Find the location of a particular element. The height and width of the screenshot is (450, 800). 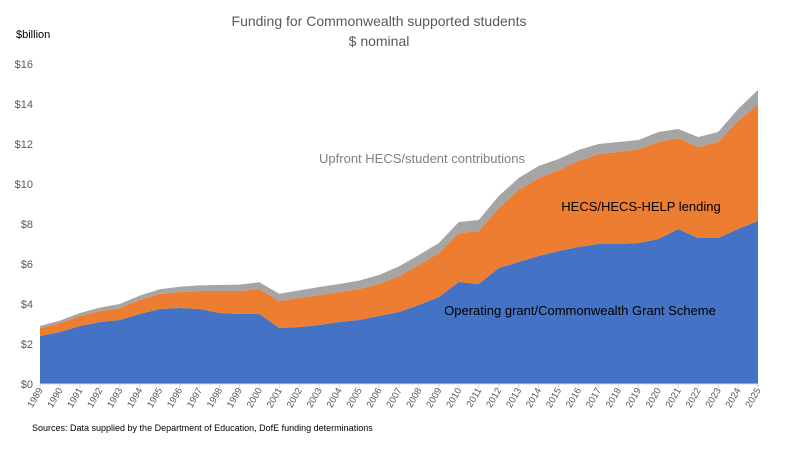

x-tick-label: 2019 is located at coordinates (634, 398).